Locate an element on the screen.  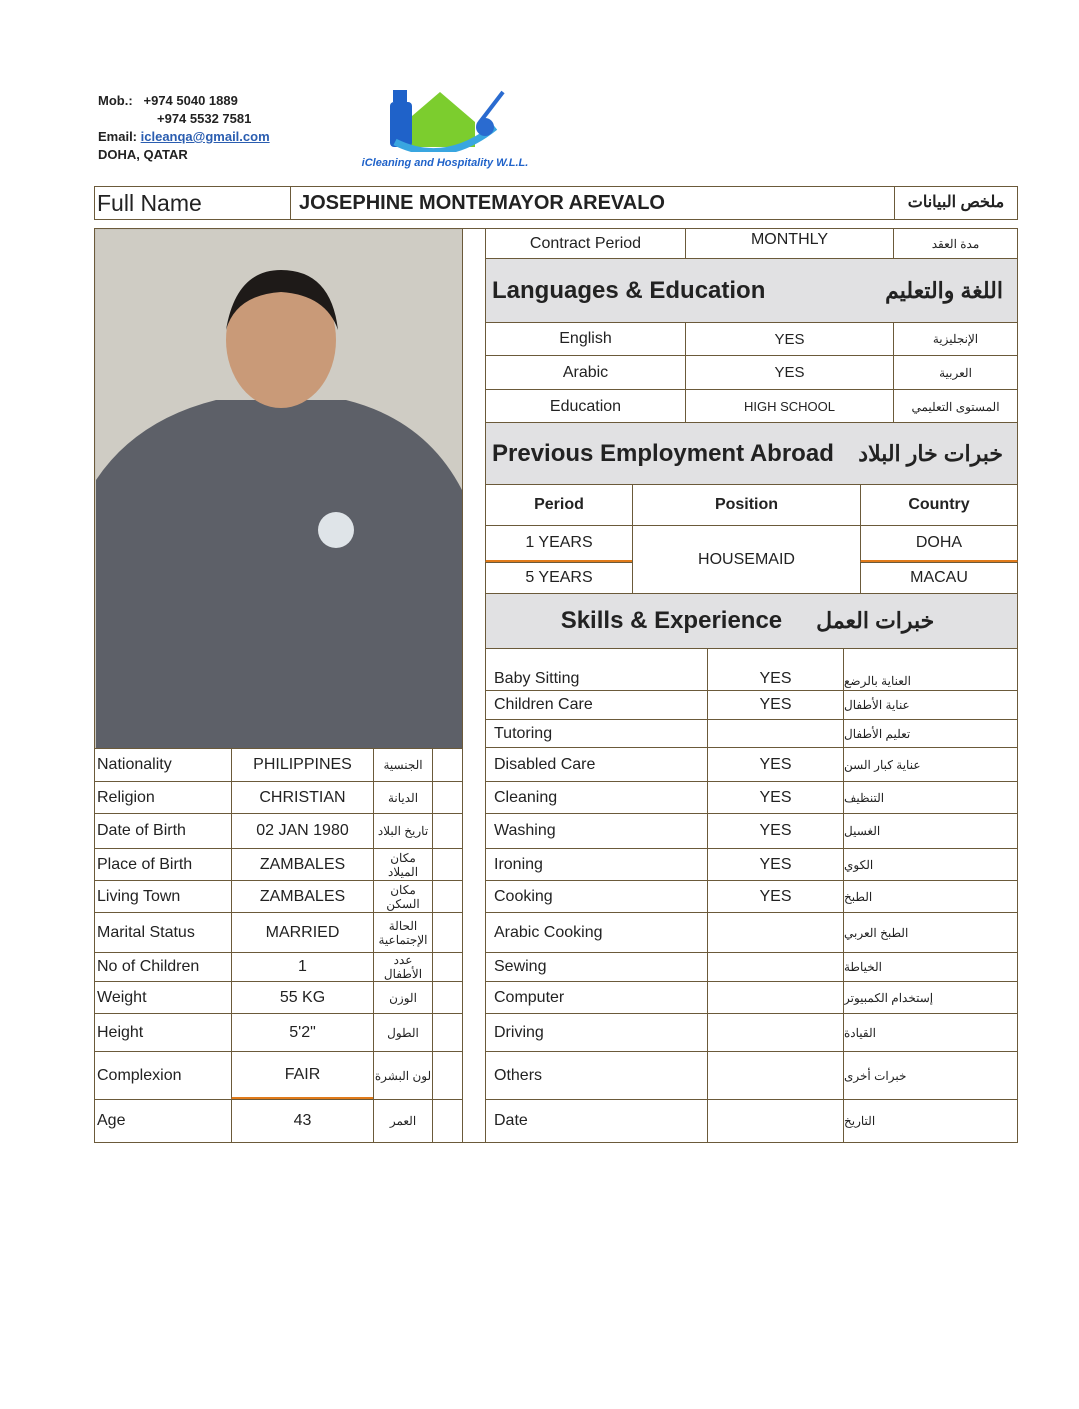
tutoring-value is located at coordinates (775, 733).